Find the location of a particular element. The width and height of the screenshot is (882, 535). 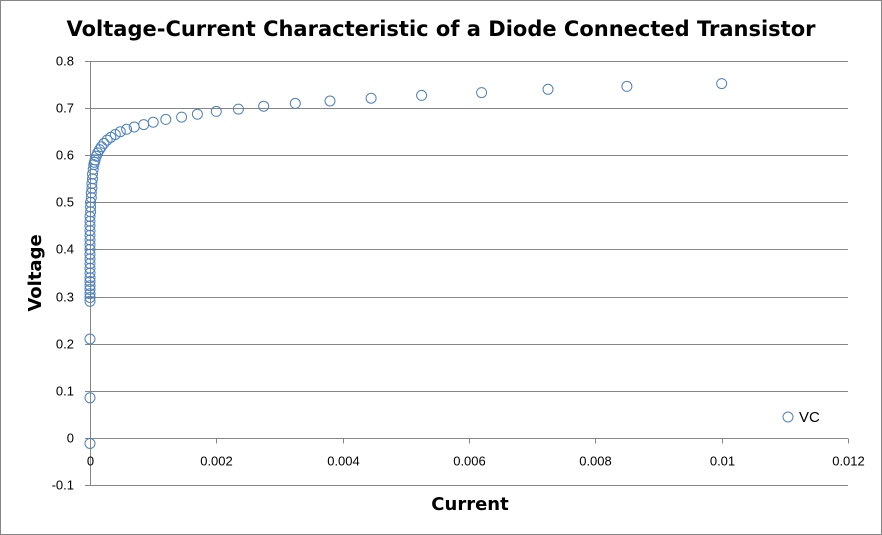

x-tick-labels: 0 0.002 0.004 0.006 0.008 0.01 0.012 is located at coordinates (476, 461).